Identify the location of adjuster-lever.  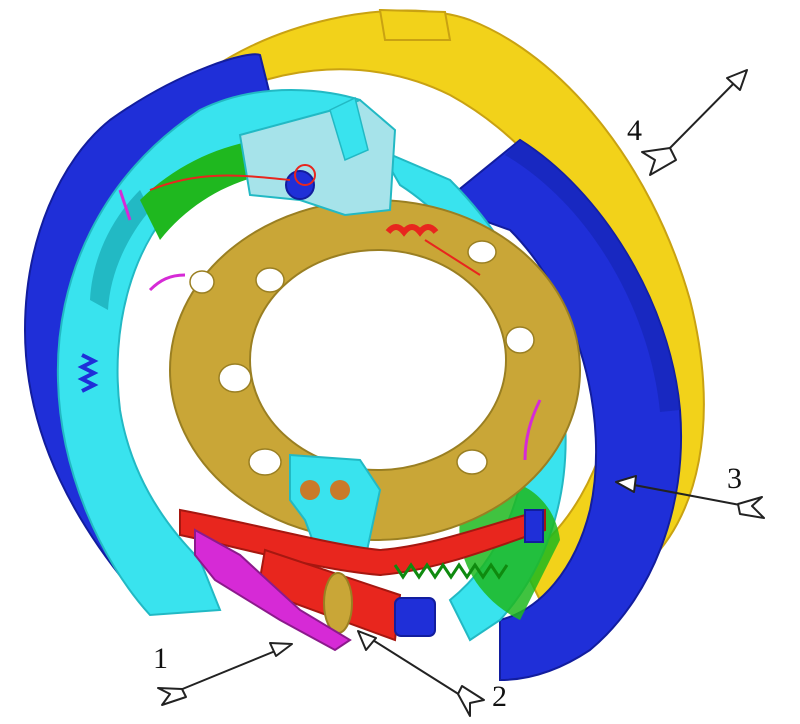
(273, 590).